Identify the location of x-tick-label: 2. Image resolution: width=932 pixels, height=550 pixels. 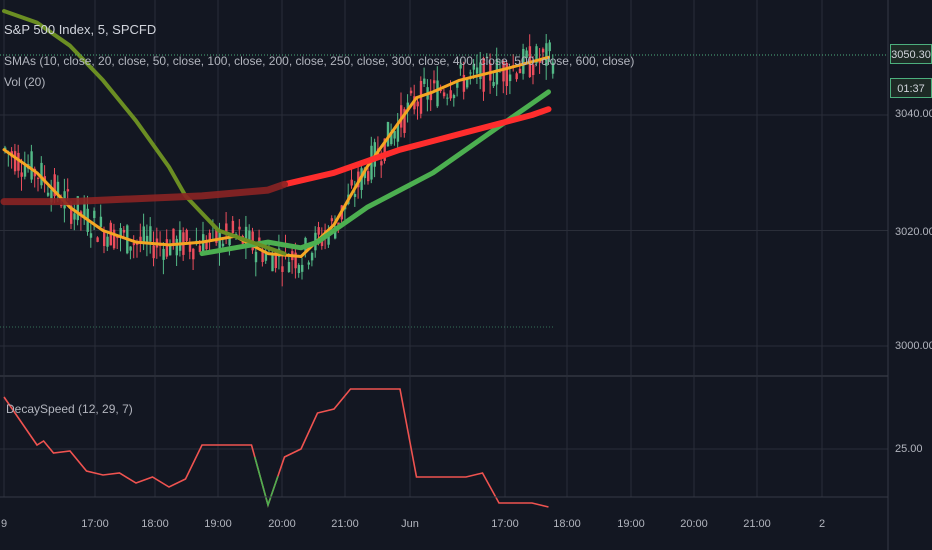
(822, 524).